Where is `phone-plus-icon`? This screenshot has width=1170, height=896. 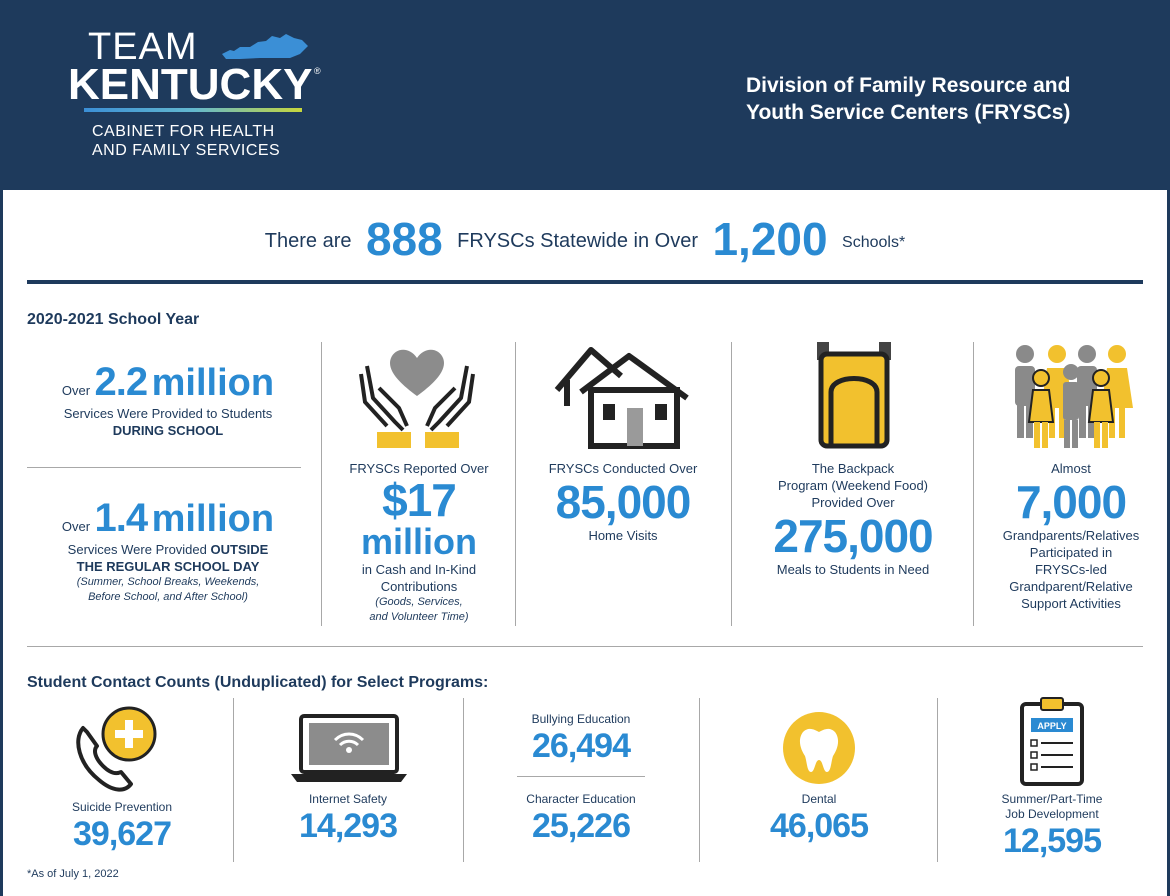
phone-plus-icon is located at coordinates (116, 749).